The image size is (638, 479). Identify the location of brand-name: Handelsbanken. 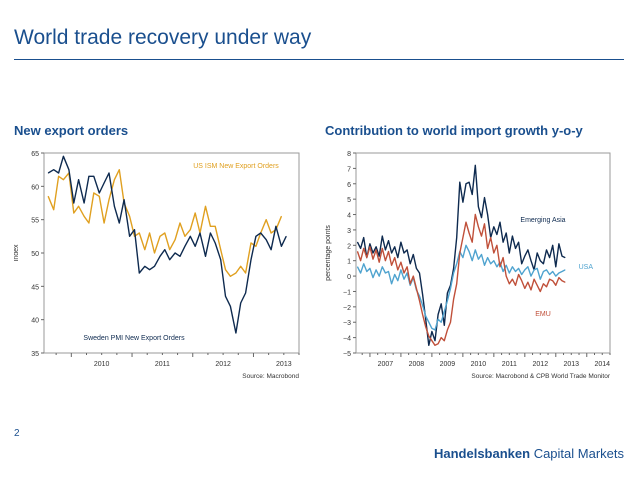
(482, 453).